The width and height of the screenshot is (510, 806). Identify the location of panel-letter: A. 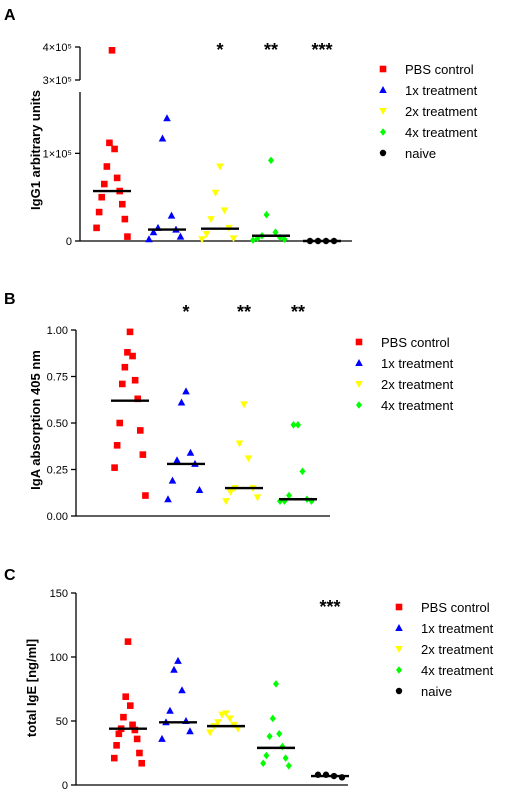
(10, 15).